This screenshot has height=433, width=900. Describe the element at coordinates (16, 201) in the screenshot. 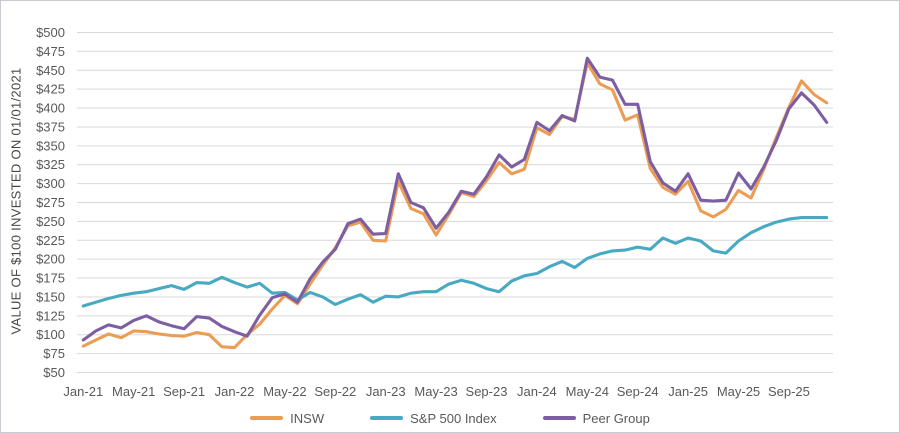

I see `y-axis-title: VALUE OF $100 INVESTED ON 01/01/2021` at that location.